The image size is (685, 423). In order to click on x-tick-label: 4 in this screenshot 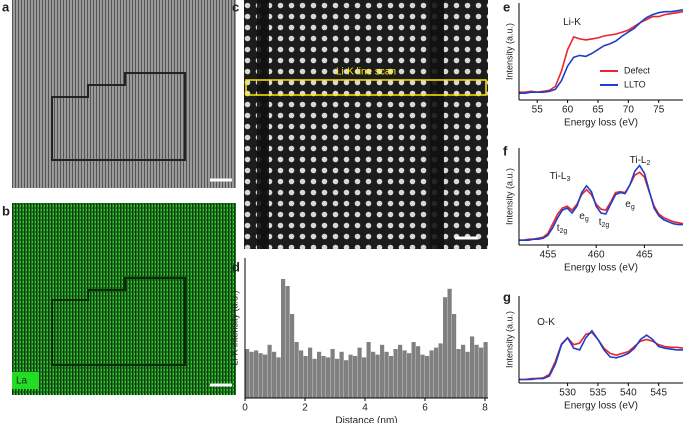, I will do `click(365, 408)`.